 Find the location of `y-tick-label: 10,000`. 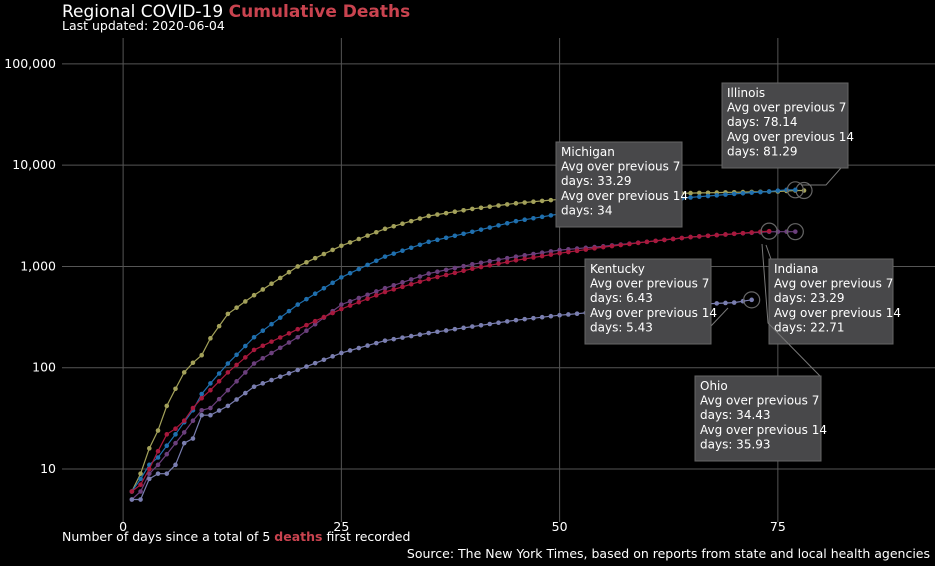

y-tick-label: 10,000 is located at coordinates (34, 164).